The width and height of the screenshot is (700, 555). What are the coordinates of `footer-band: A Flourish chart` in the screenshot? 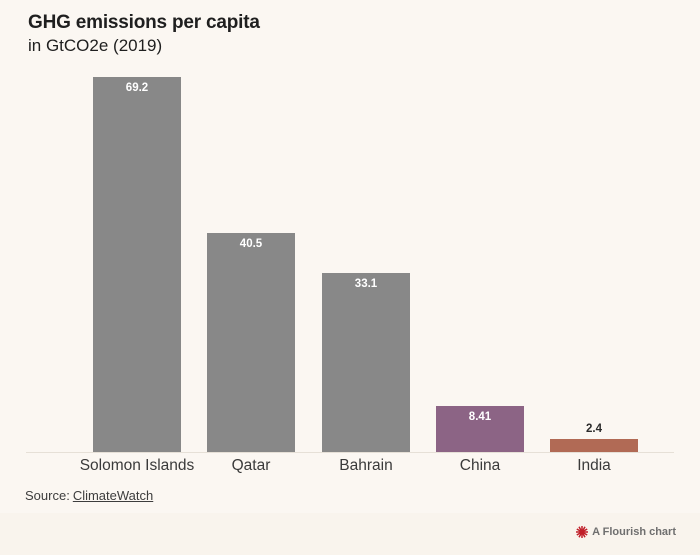 It's located at (350, 534).